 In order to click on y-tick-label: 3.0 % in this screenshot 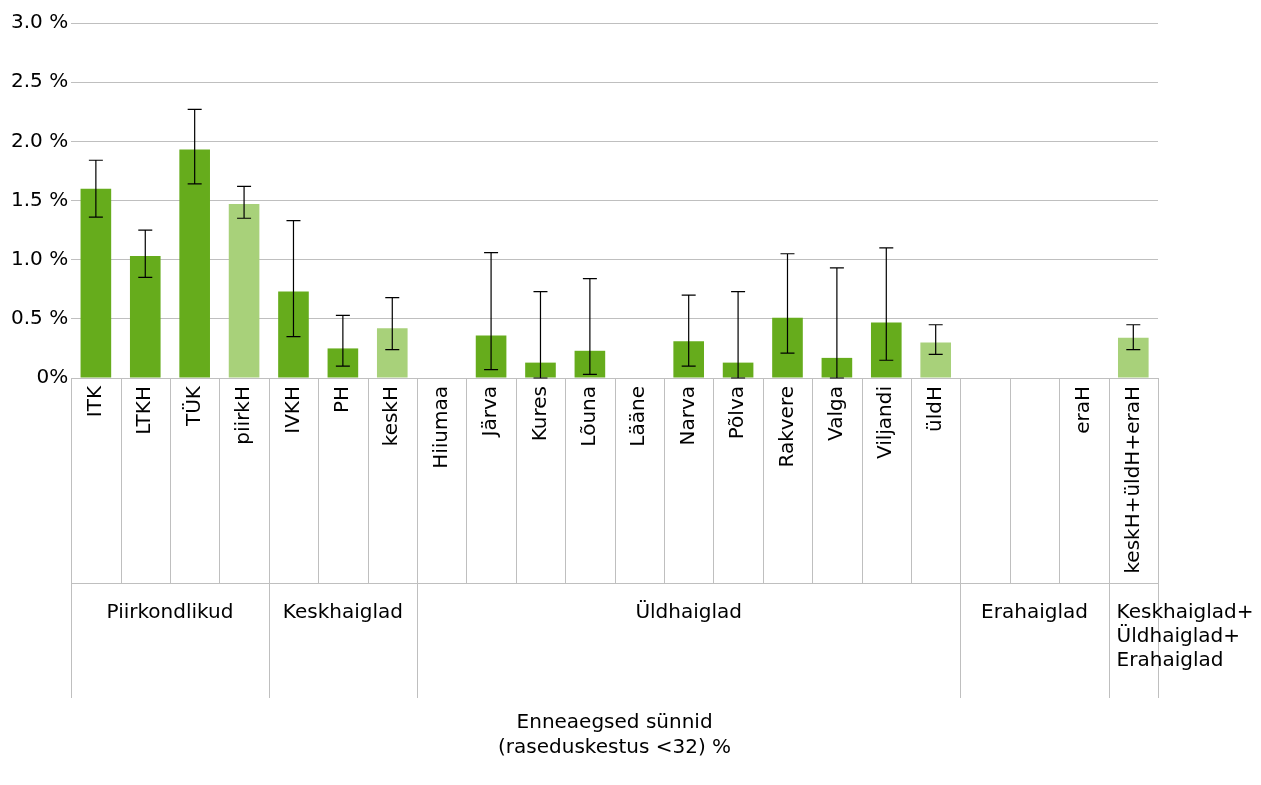, I will do `click(40, 21)`.